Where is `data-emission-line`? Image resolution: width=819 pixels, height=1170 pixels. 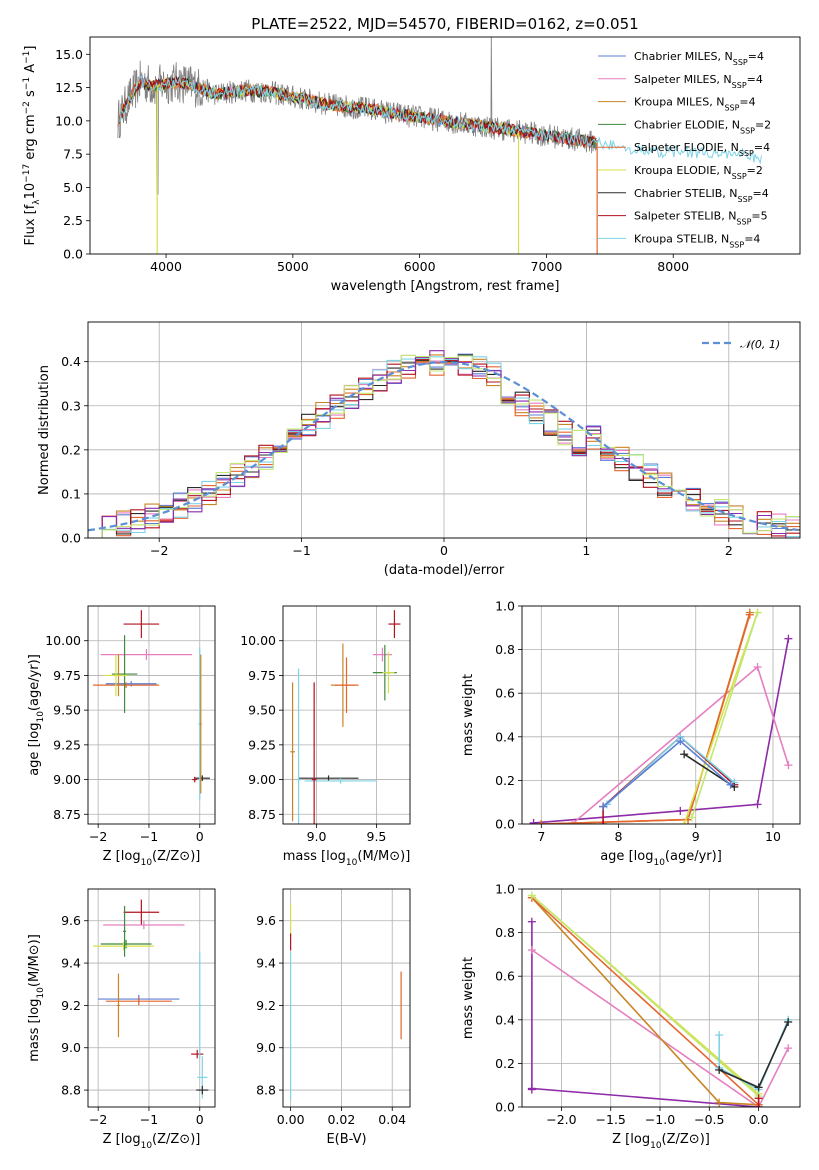
data-emission-line is located at coordinates (491, 82).